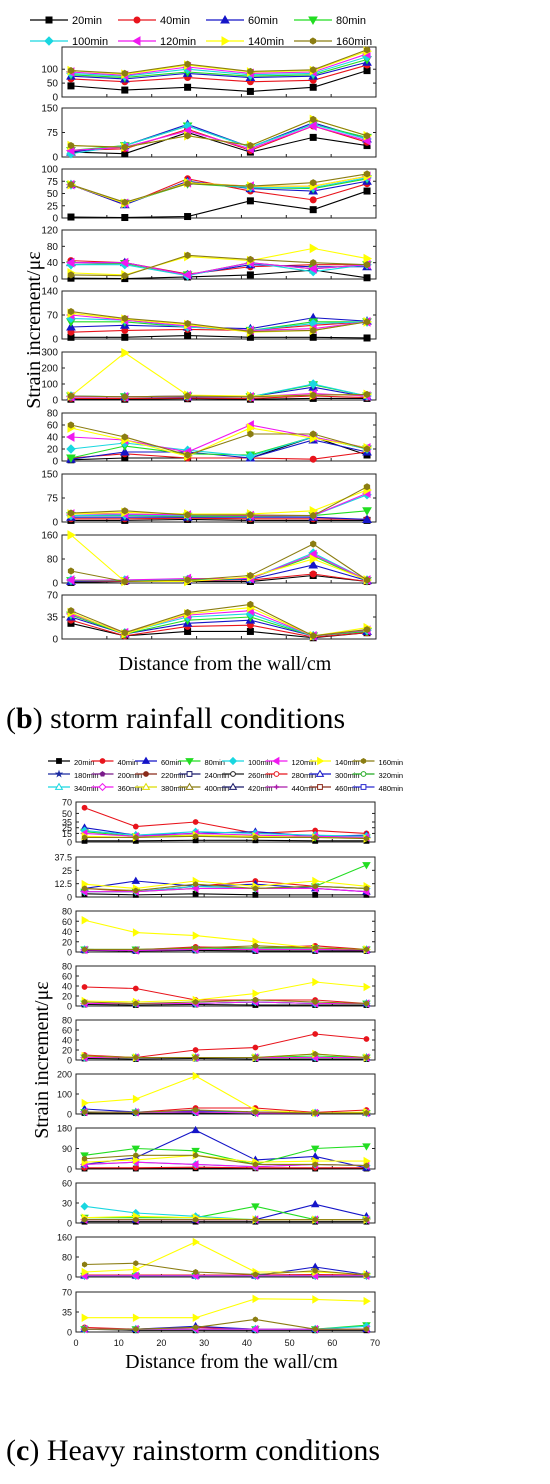 The image size is (550, 1484). Describe the element at coordinates (347, 788) in the screenshot. I see `legend-label: 460min` at that location.